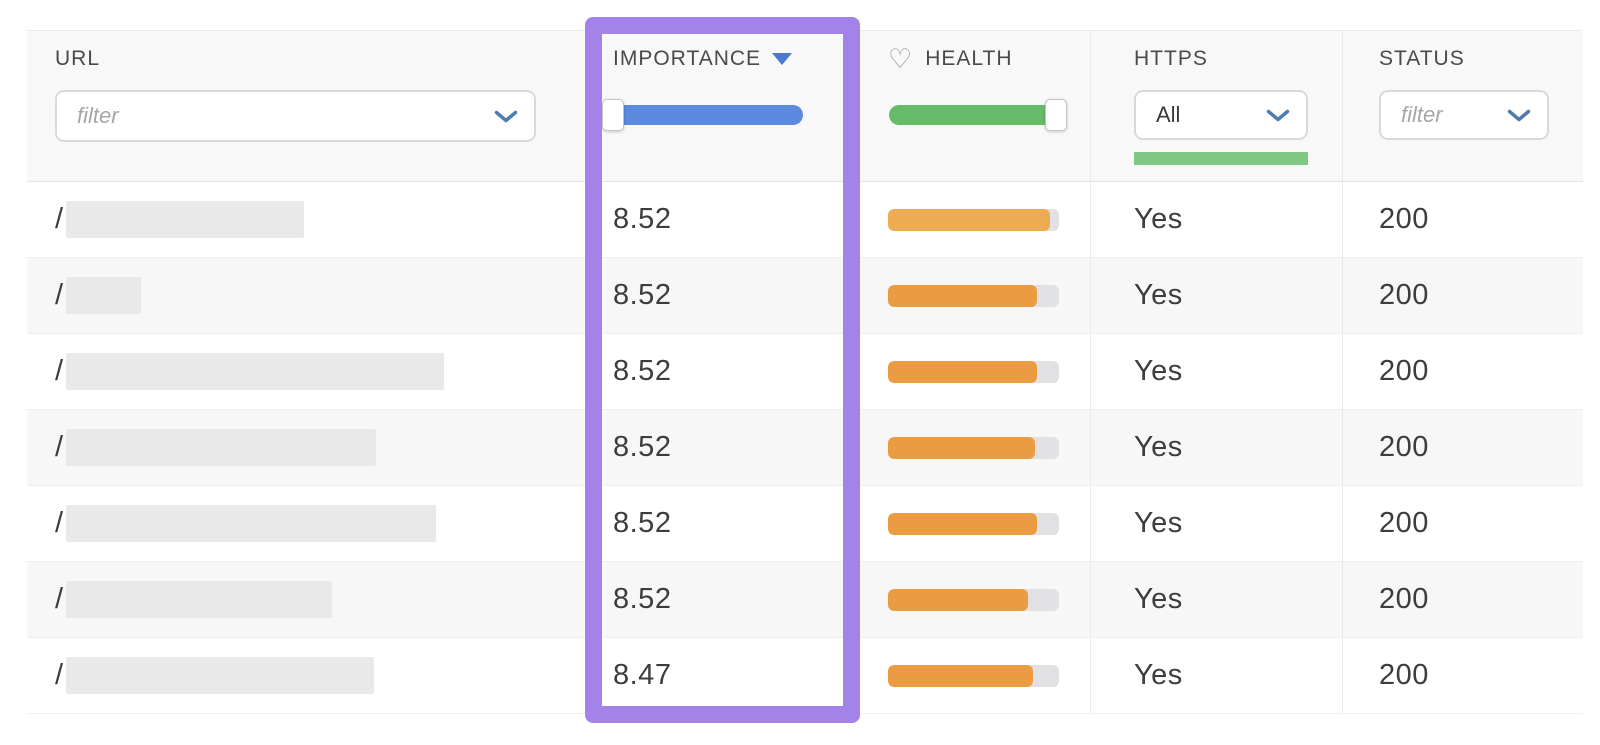 This screenshot has width=1600, height=745. I want to click on health-column-label: HEALTH, so click(969, 58).